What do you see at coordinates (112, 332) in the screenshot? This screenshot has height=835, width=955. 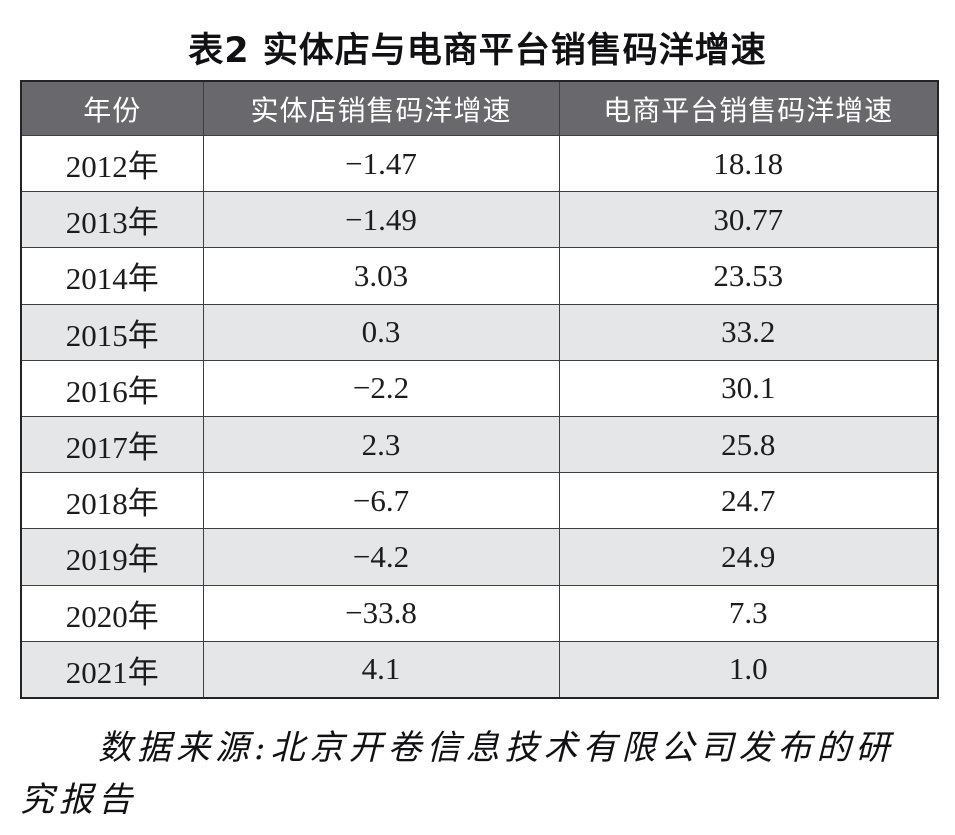 I see `year-cell: 2015年` at bounding box center [112, 332].